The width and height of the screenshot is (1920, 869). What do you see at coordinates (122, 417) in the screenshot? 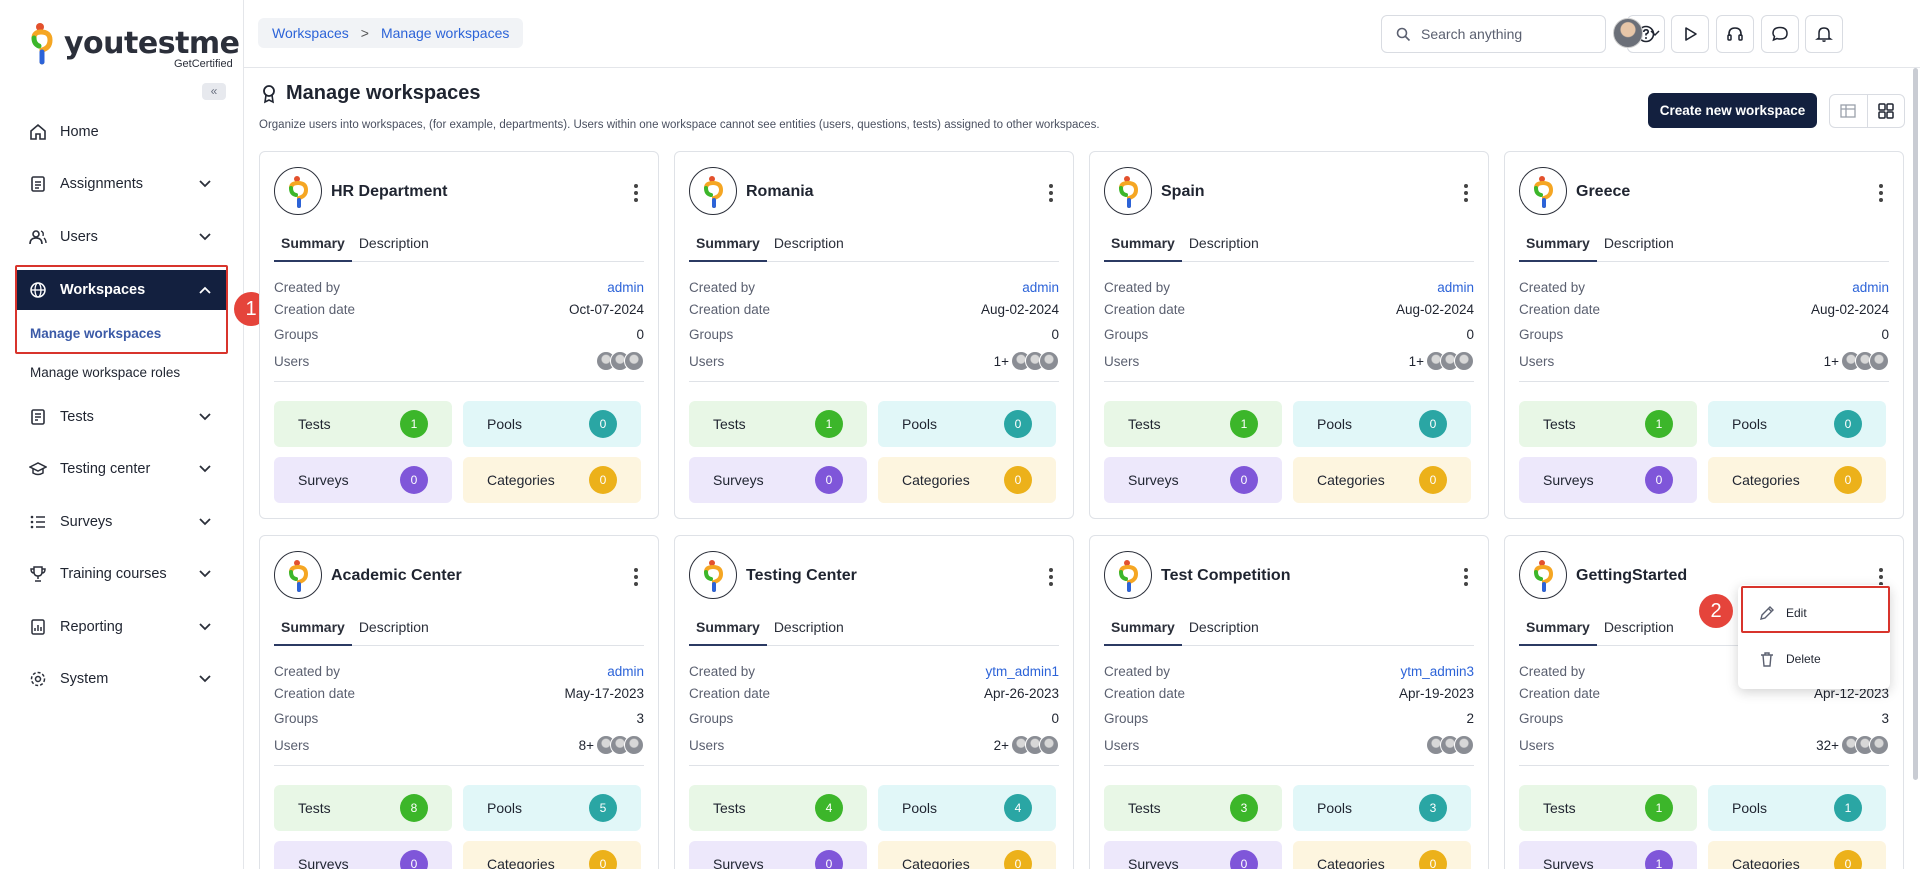
I see `sidebar-item-tests: Tests` at bounding box center [122, 417].